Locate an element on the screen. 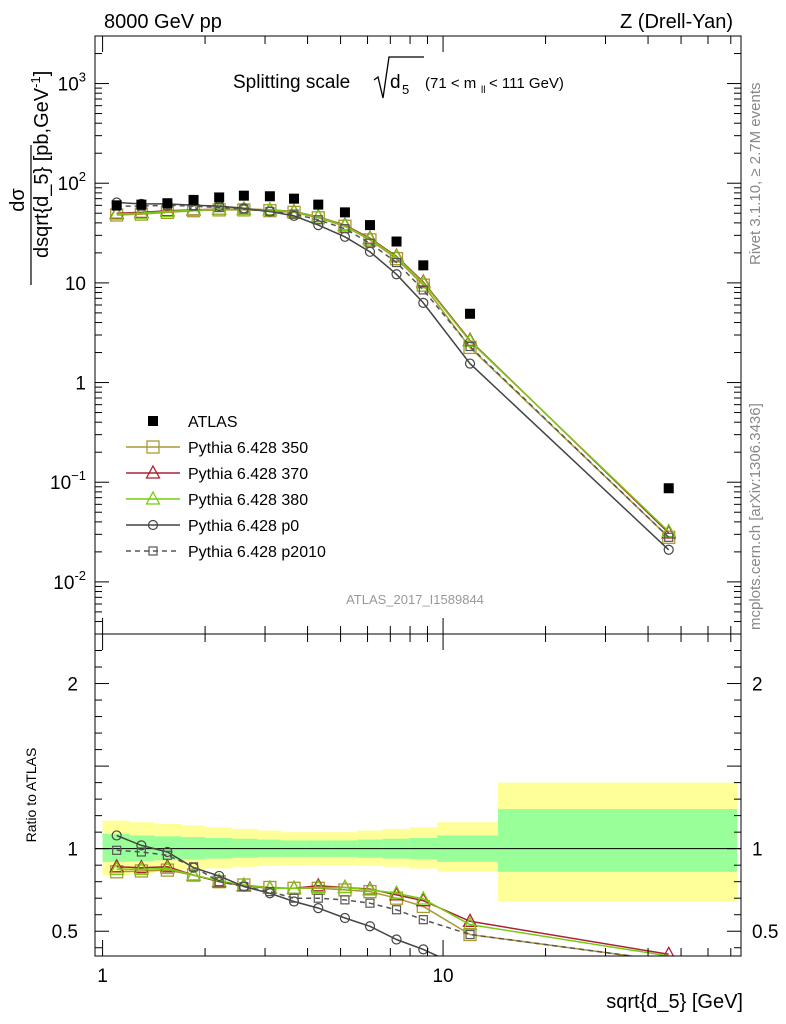  legend-item-pythia-6-428-p2010: Pythia 6.428 p2010 is located at coordinates (226, 552).